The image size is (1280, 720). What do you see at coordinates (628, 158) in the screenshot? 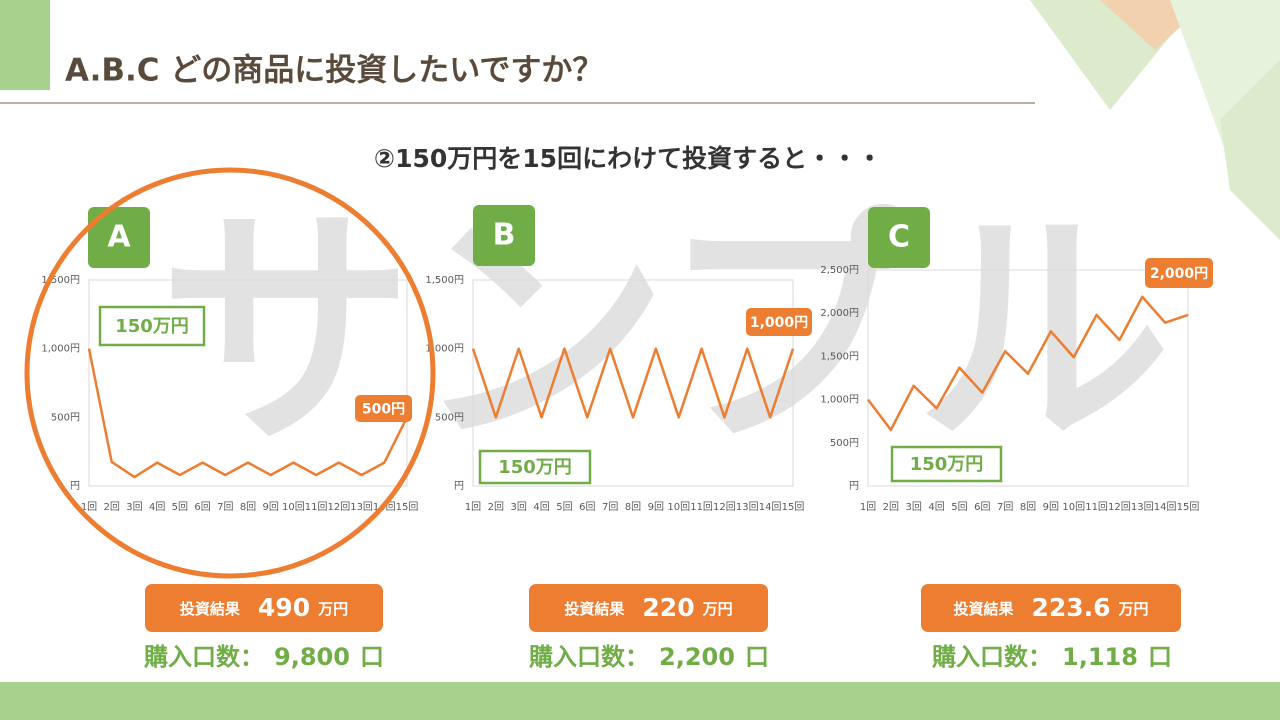
I see `subtitle: ②150万円を15回にわけて投資すると・・・` at bounding box center [628, 158].